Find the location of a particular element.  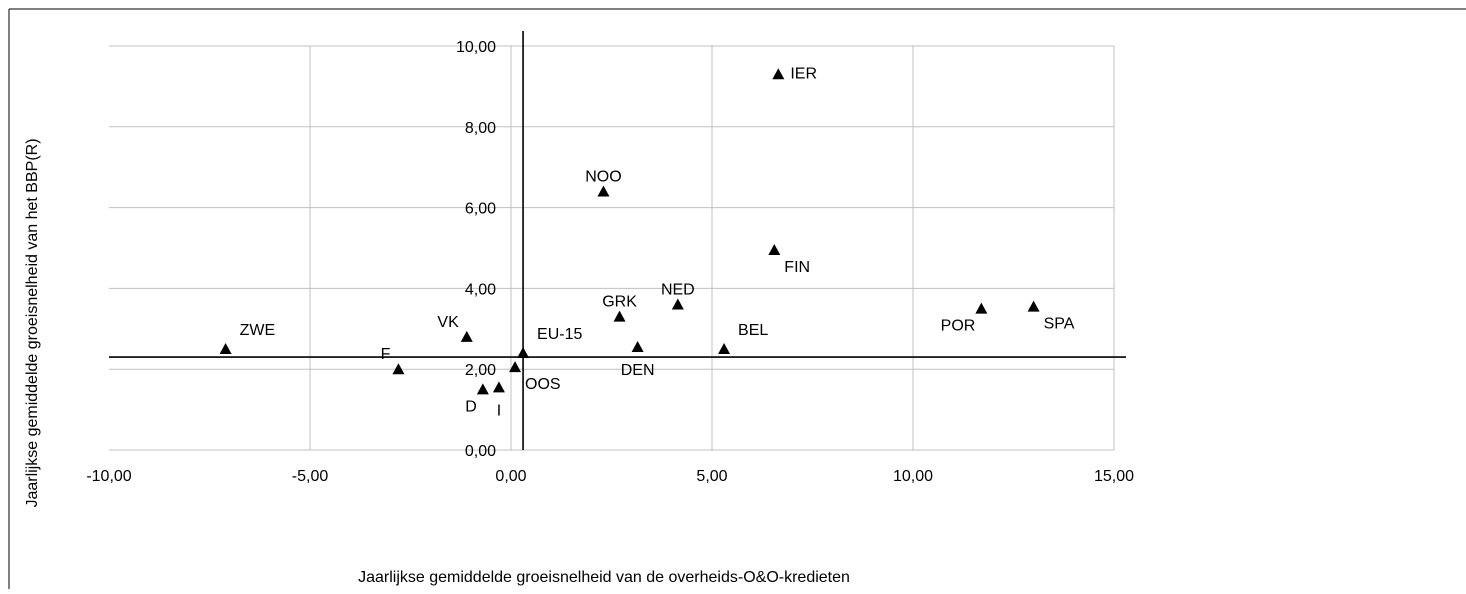

data-point-oos is located at coordinates (515, 367).